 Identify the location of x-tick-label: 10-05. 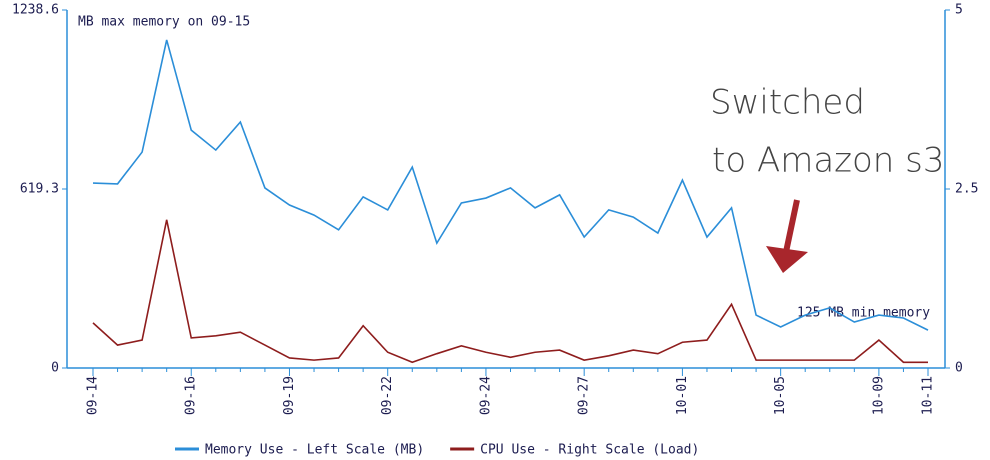
(780, 395).